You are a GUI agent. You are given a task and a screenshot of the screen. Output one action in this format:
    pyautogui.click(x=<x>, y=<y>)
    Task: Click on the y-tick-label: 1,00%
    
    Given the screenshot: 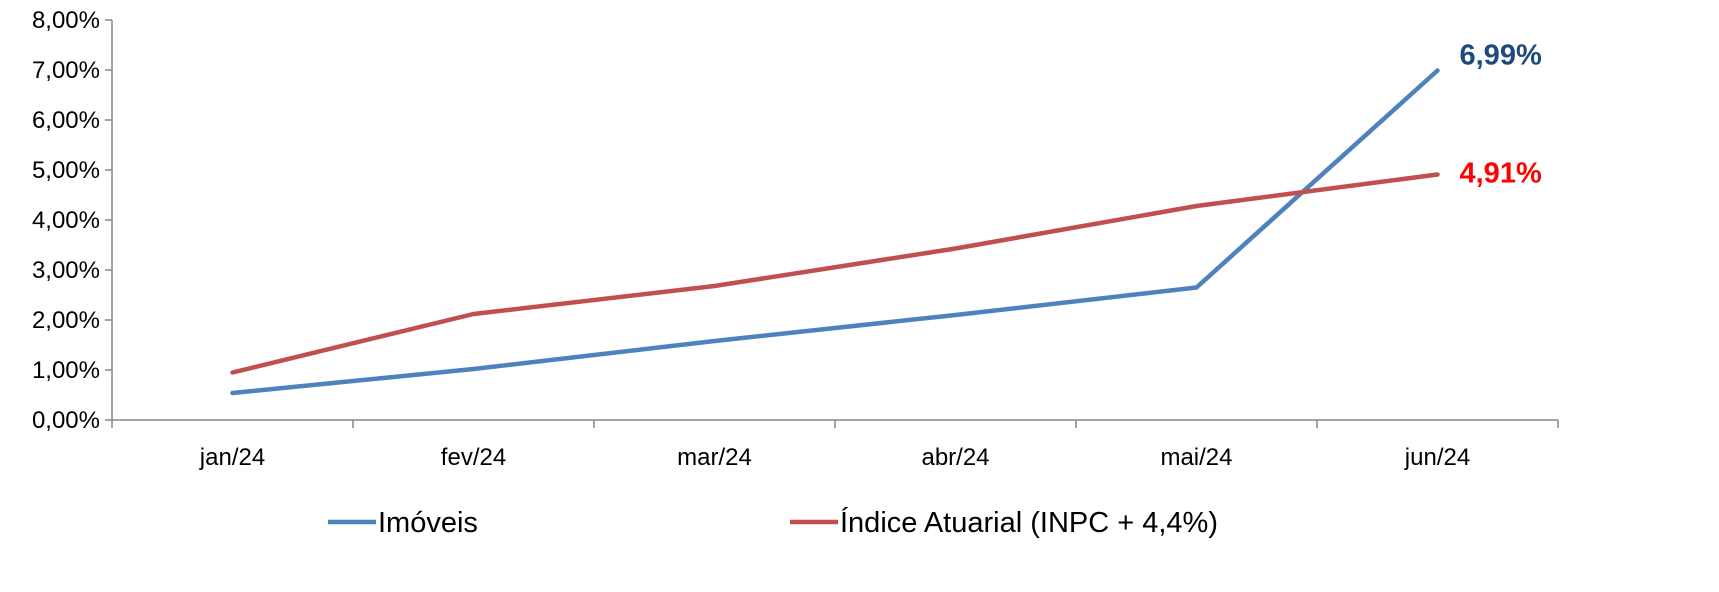 What is the action you would take?
    pyautogui.click(x=66, y=370)
    